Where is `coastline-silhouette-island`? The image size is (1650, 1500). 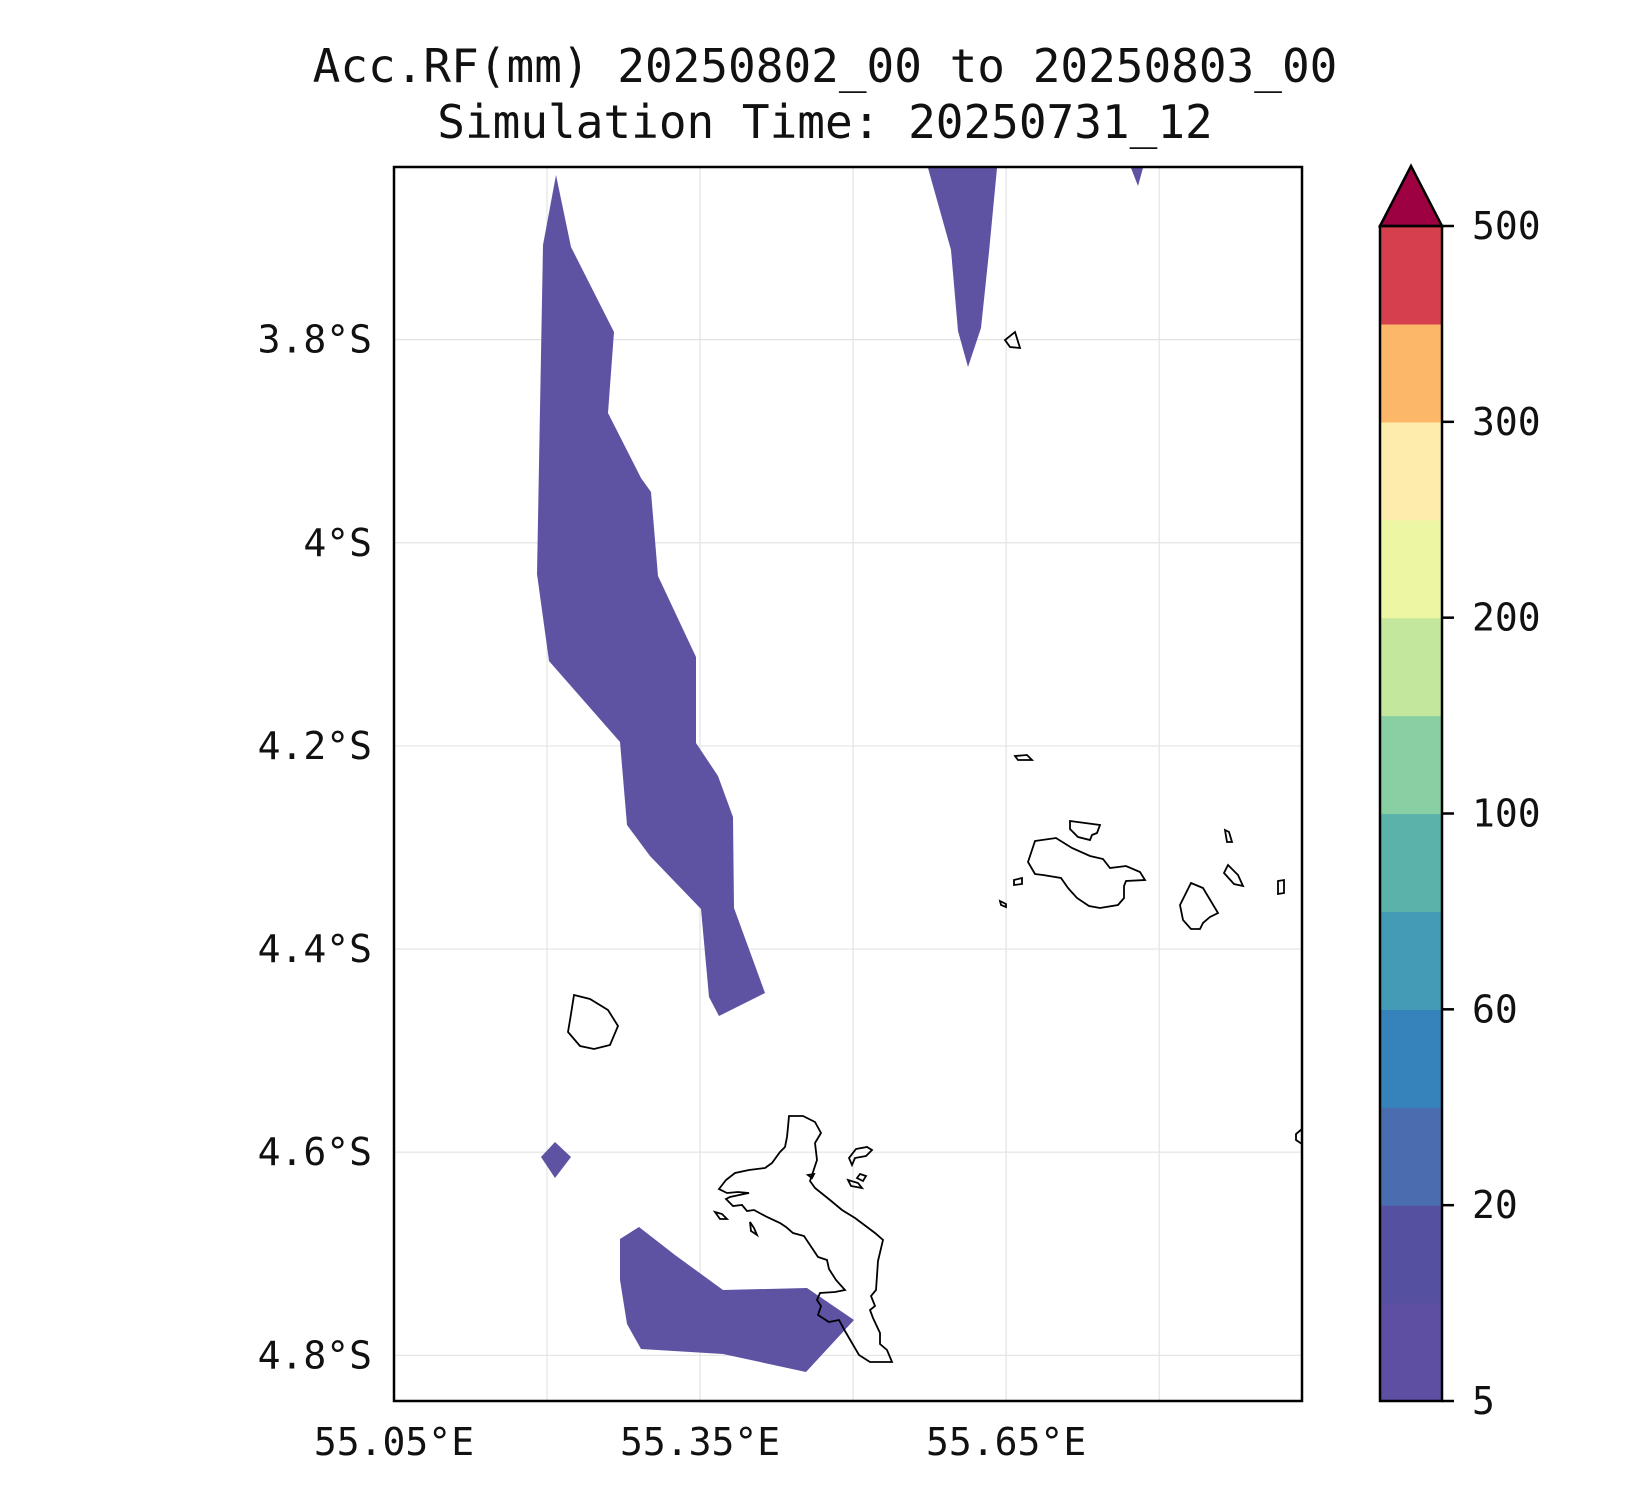
coastline-silhouette-island is located at coordinates (593, 1021).